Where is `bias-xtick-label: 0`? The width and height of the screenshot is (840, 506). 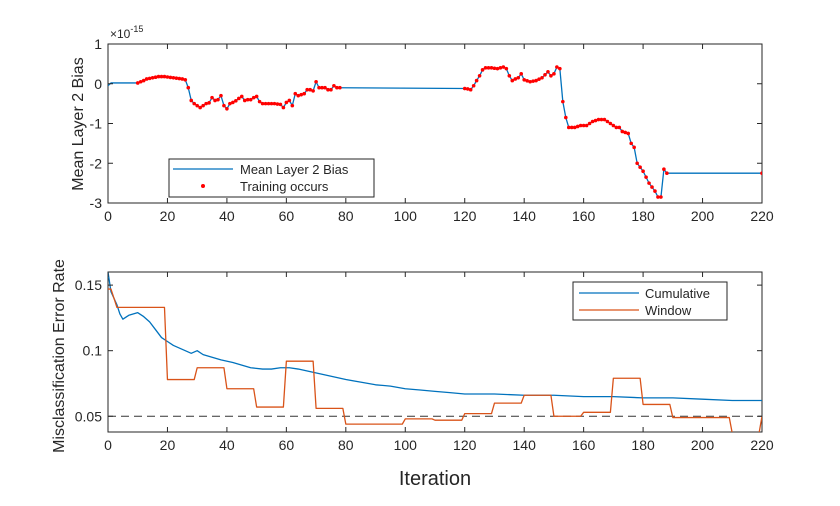
bias-xtick-label: 0 is located at coordinates (108, 216).